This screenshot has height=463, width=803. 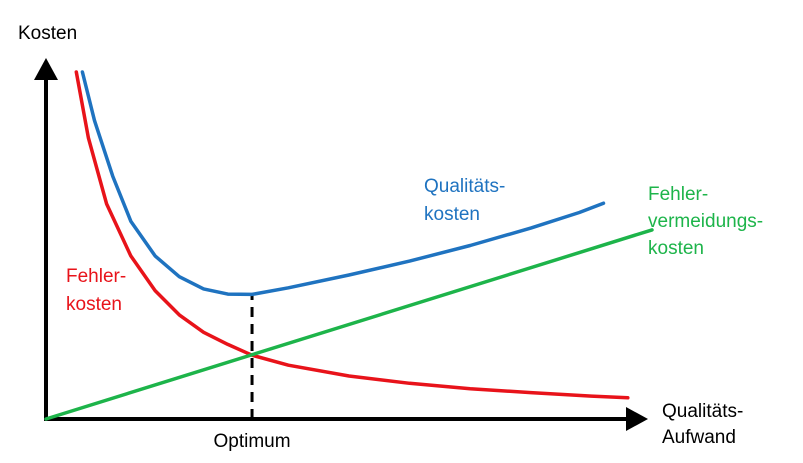 I want to click on y-axis-label: Kosten, so click(x=47, y=33).